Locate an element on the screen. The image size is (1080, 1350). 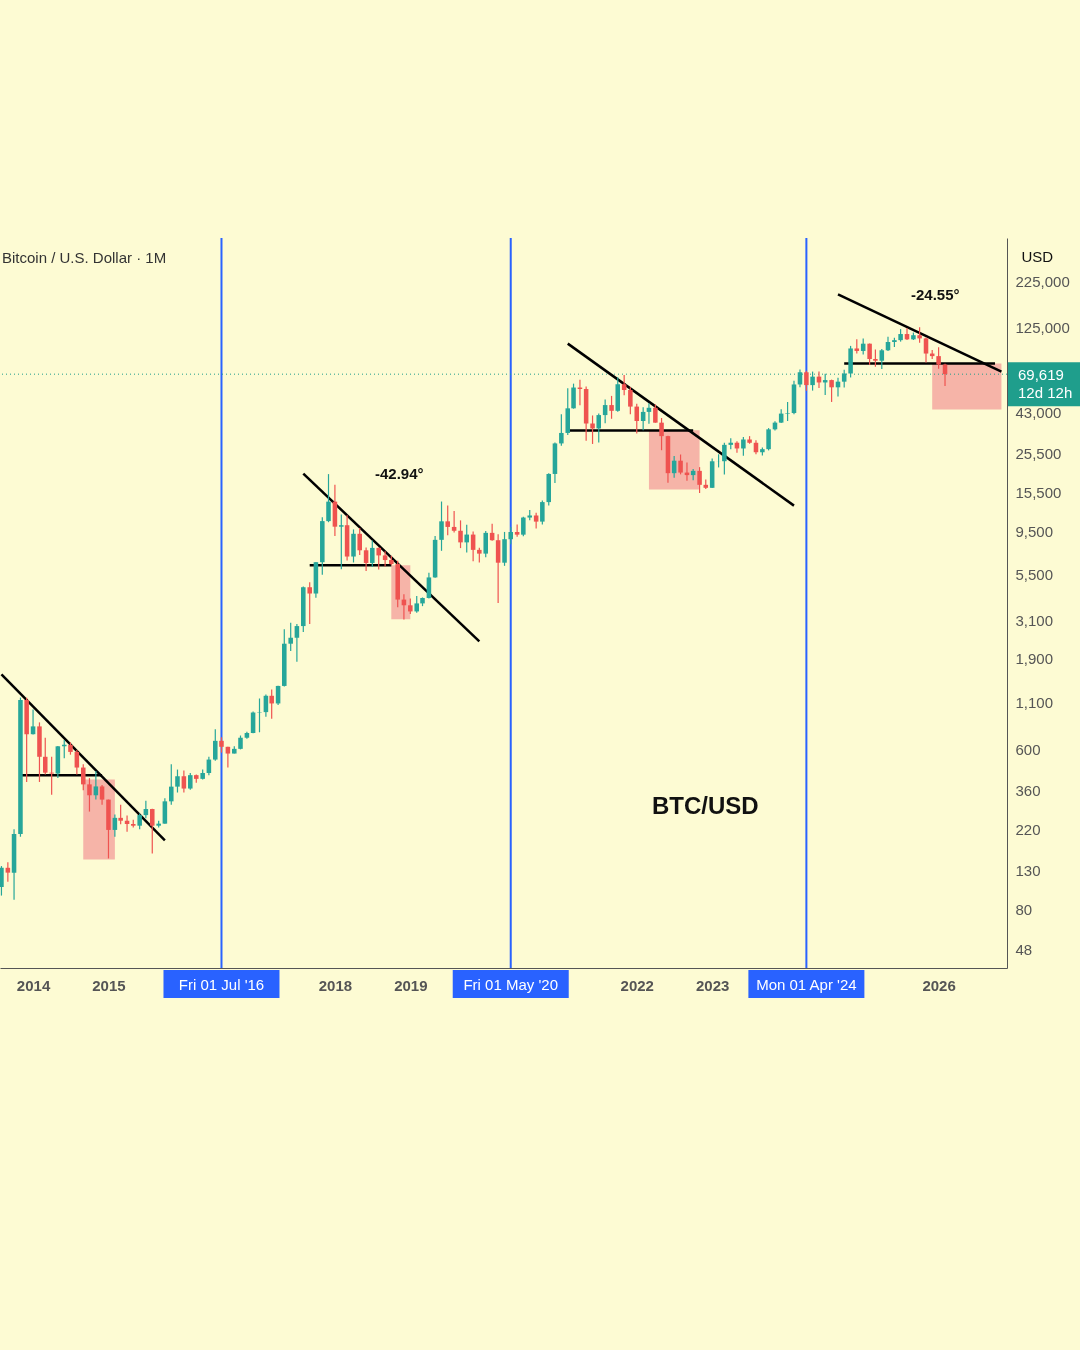
y-tick-label: 80 is located at coordinates (1024, 909).